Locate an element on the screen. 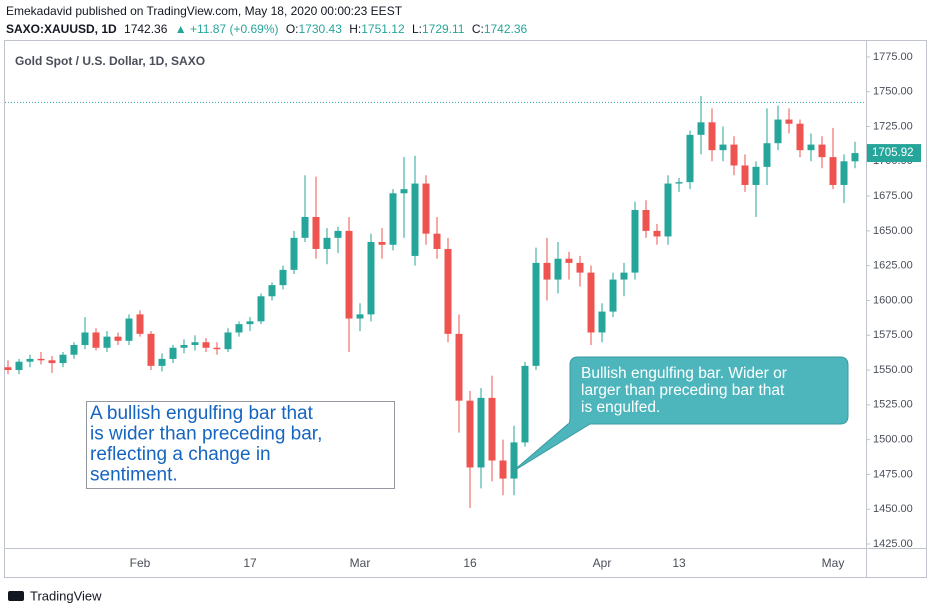 Image resolution: width=932 pixels, height=615 pixels. brand-name: TradingView is located at coordinates (66, 595).